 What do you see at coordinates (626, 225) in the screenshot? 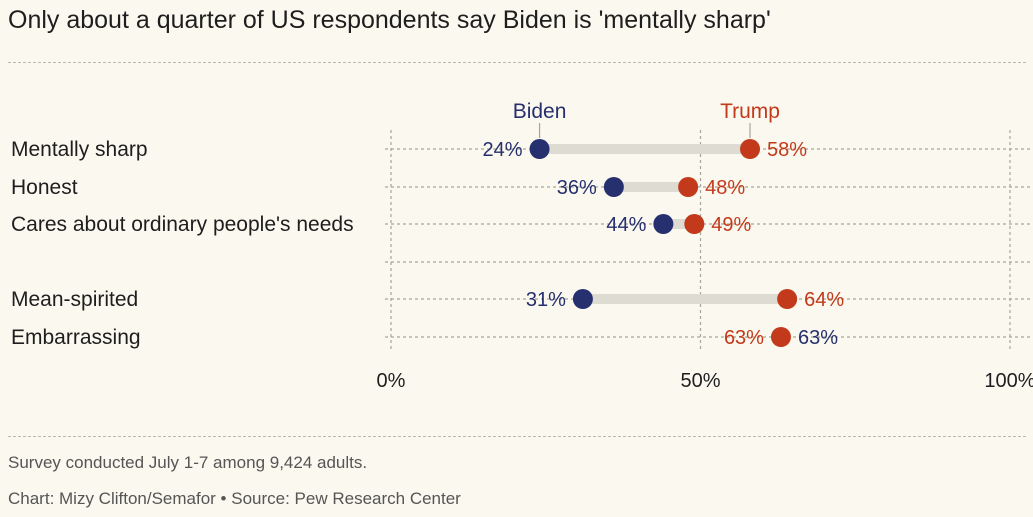
I see `biden-value-label-2: 44%` at bounding box center [626, 225].